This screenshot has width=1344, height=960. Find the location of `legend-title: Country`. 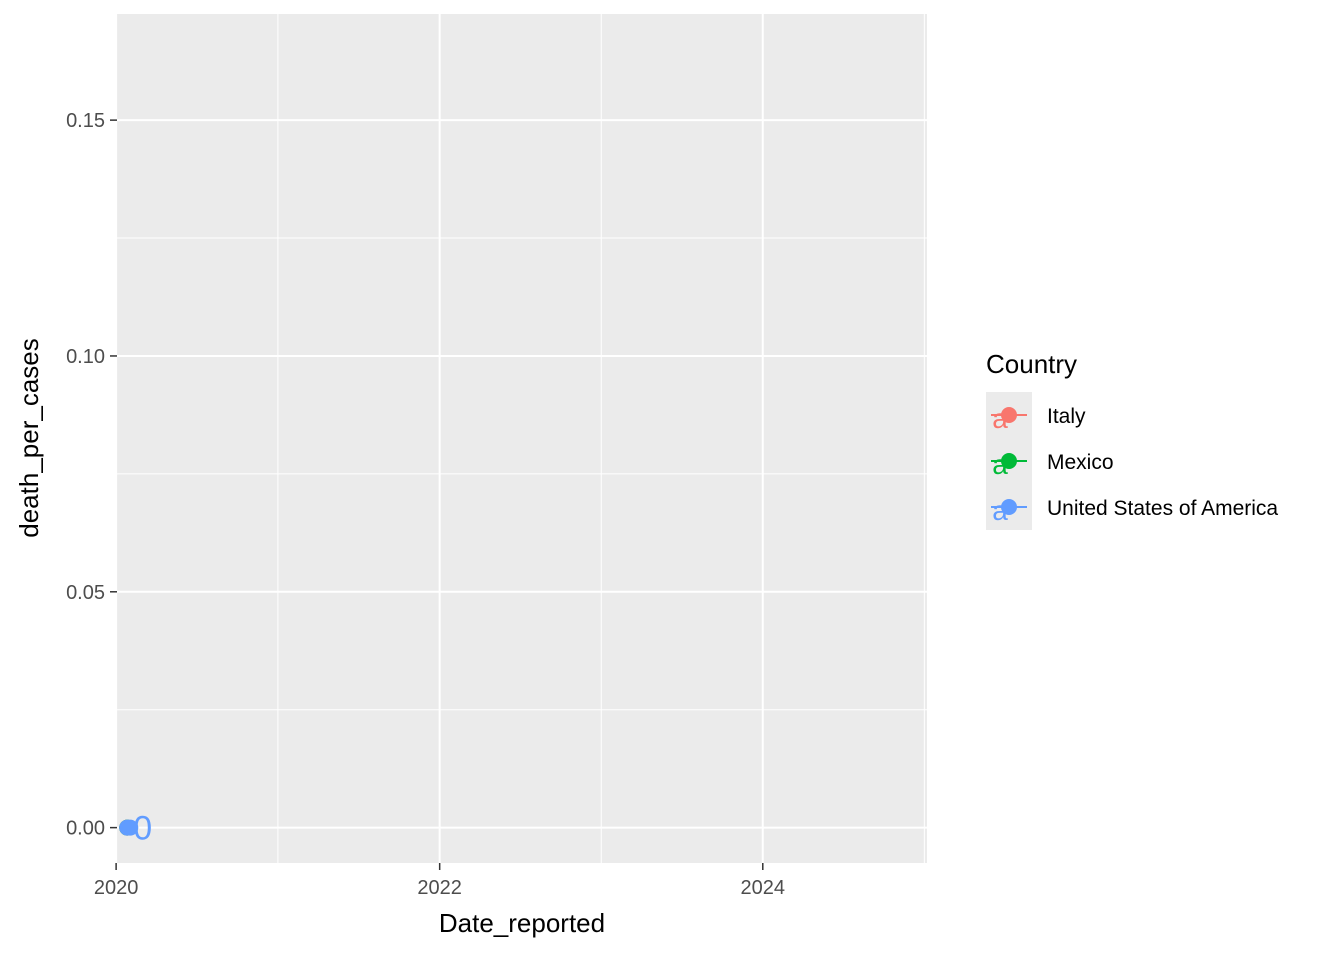

legend-title: Country is located at coordinates (1031, 364).